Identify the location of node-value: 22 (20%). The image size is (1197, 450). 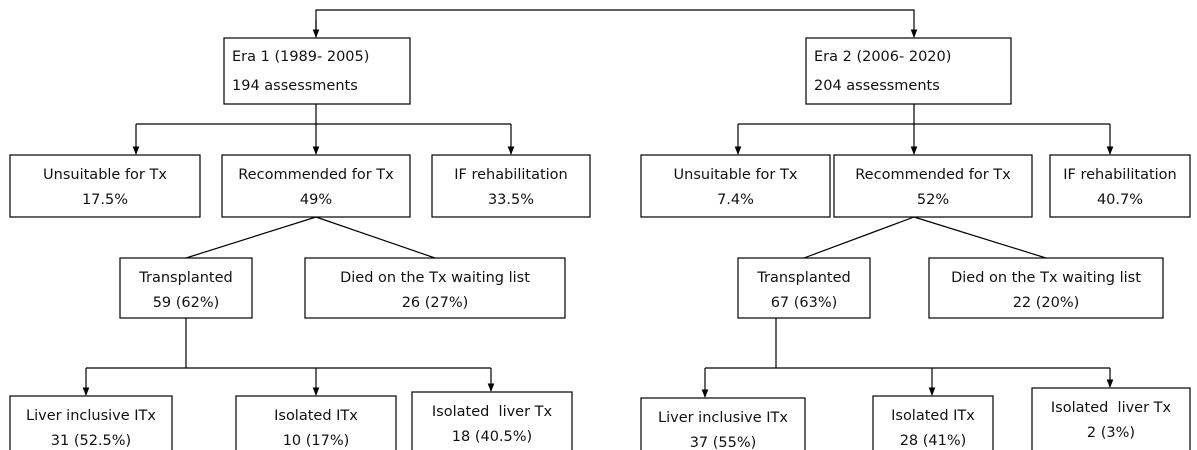
(1046, 303).